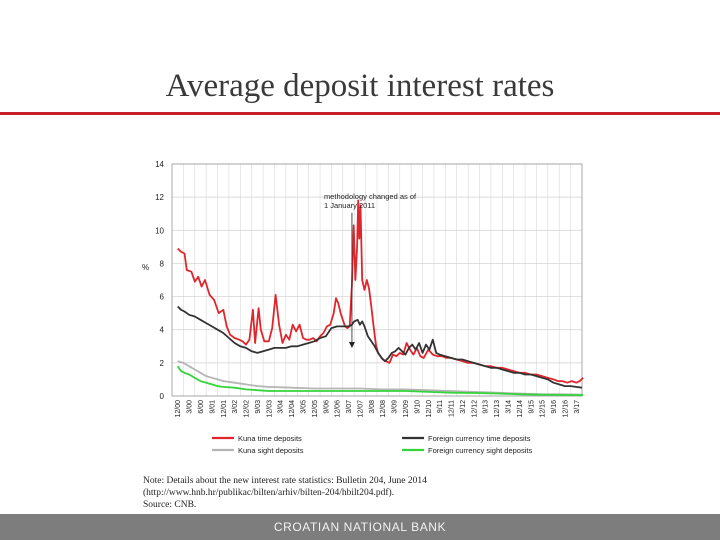 The height and width of the screenshot is (540, 720). Describe the element at coordinates (281, 407) in the screenshot. I see `x-tick-label: 3/04` at that location.